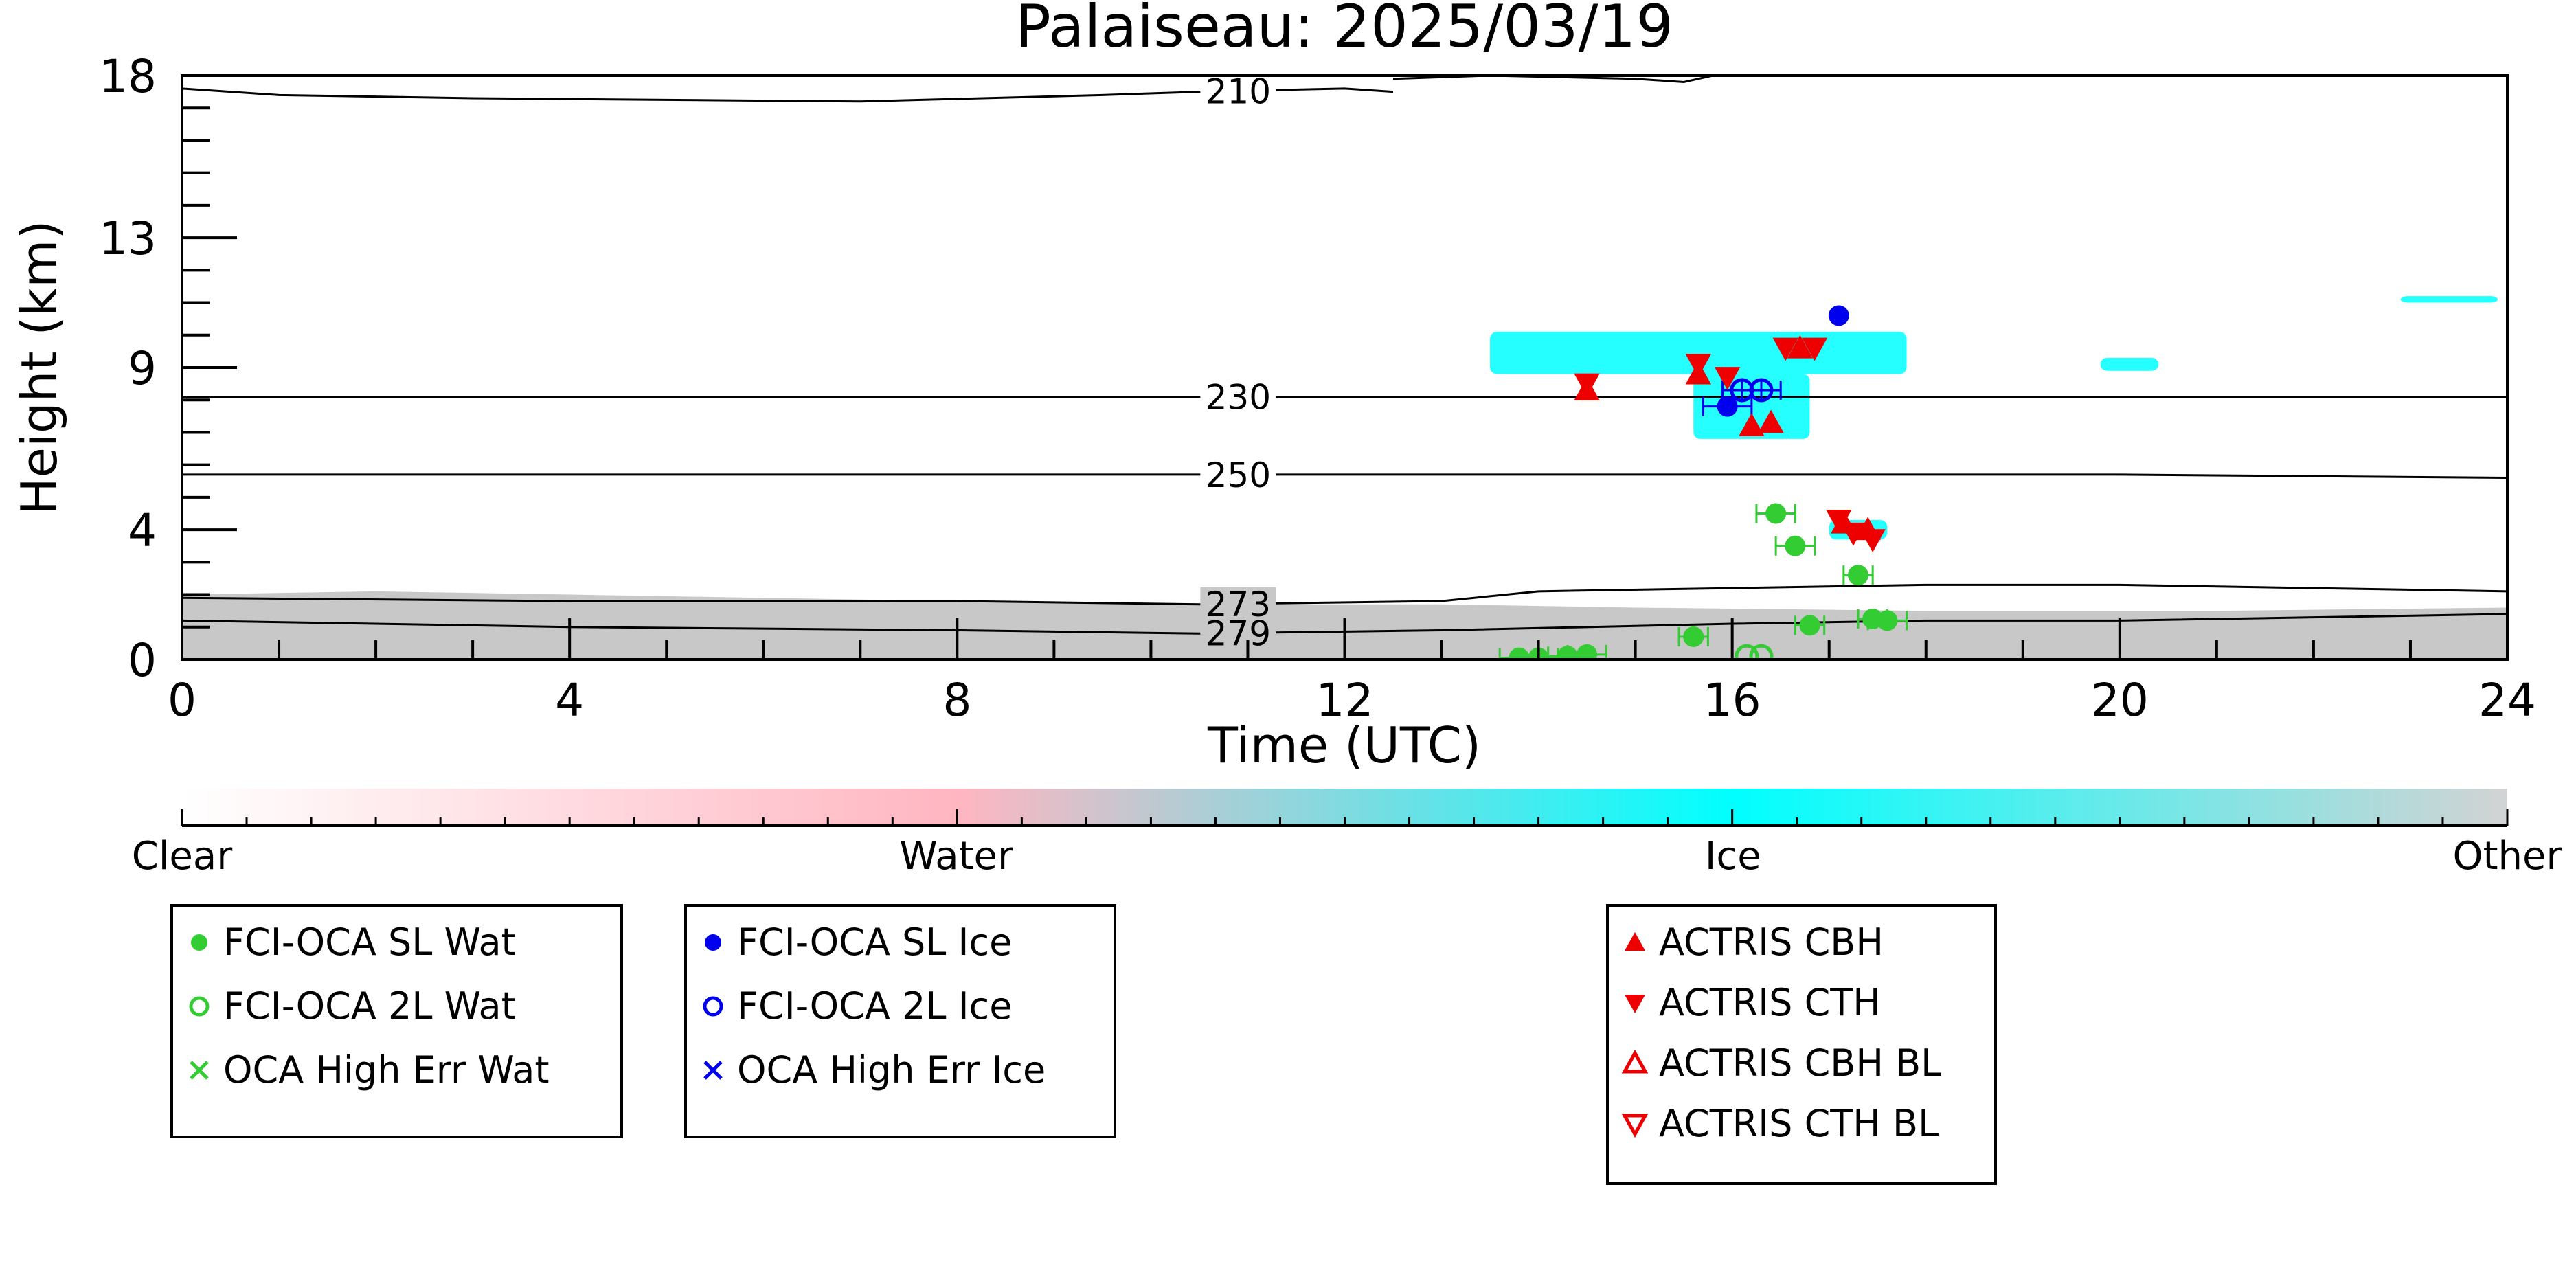 This screenshot has height=1288, width=2576. Describe the element at coordinates (1733, 856) in the screenshot. I see `colorbar-label-ice: Ice` at that location.